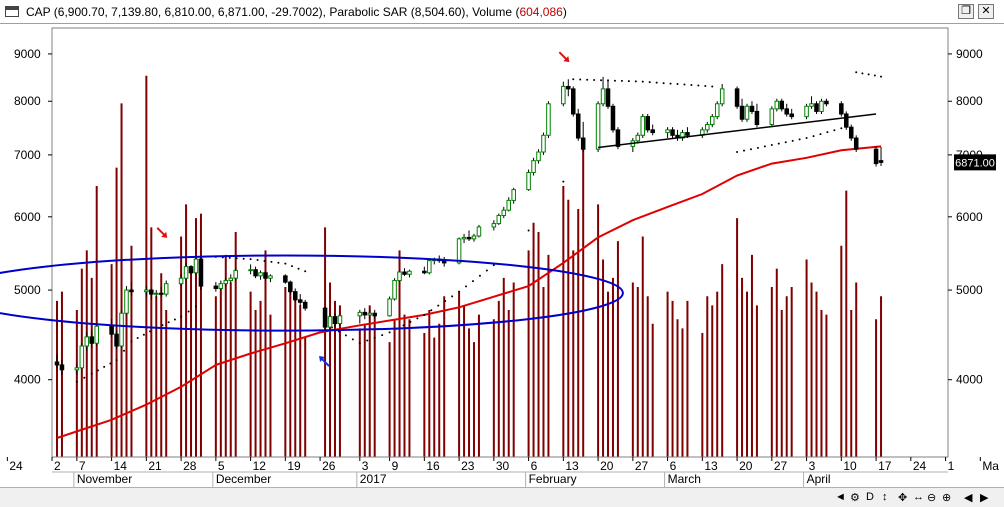 The width and height of the screenshot is (1004, 507). I want to click on x-tick-label: 27, so click(781, 466).